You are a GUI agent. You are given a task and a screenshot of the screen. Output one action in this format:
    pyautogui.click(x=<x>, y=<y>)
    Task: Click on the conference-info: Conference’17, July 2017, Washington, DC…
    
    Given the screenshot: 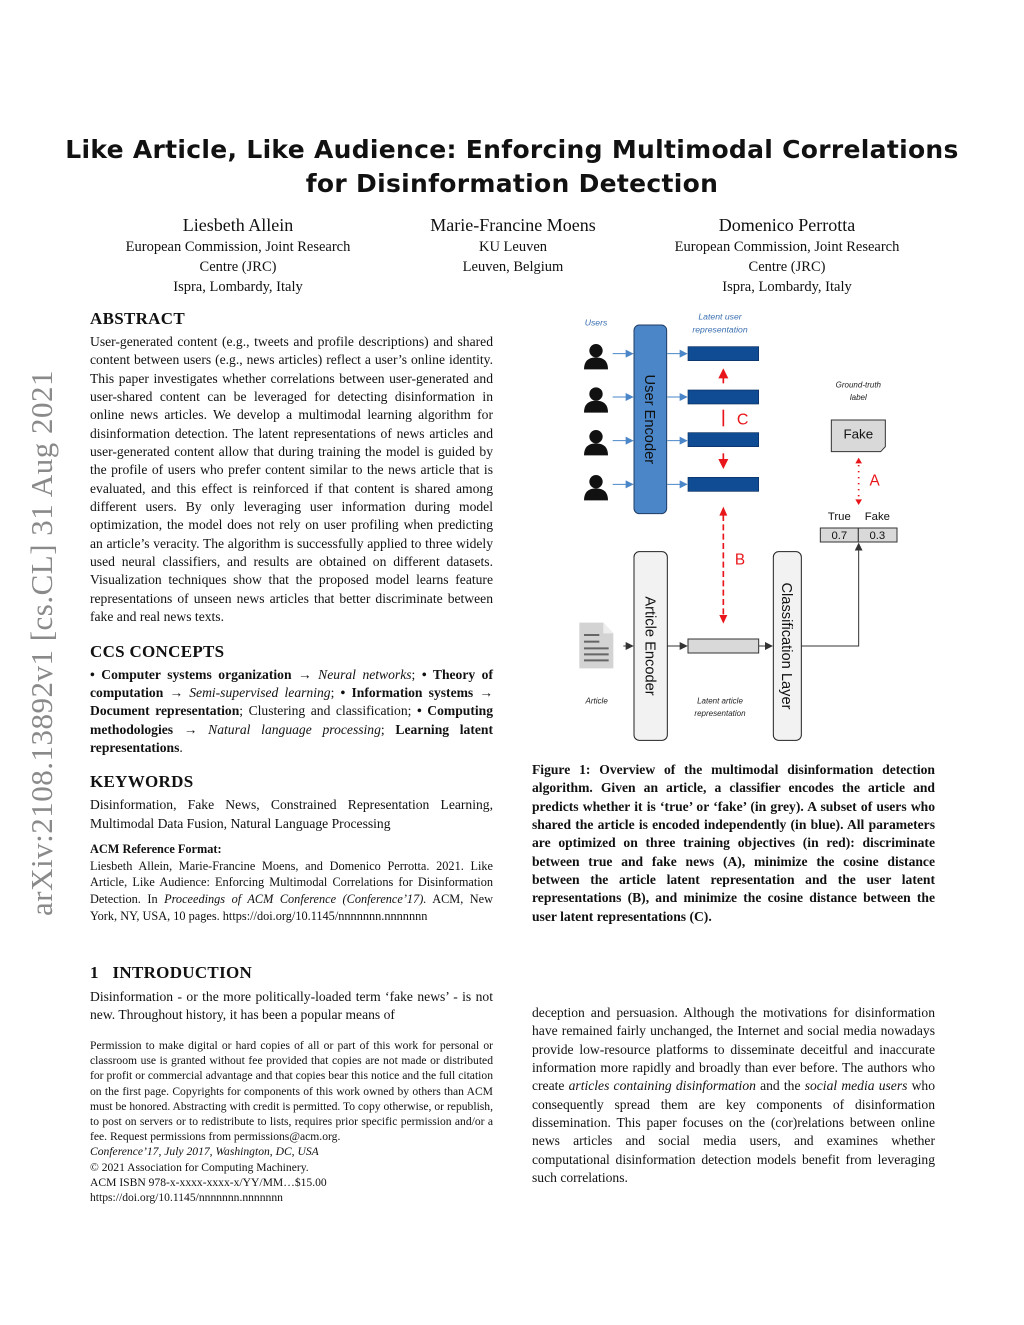 What is the action you would take?
    pyautogui.click(x=204, y=1152)
    